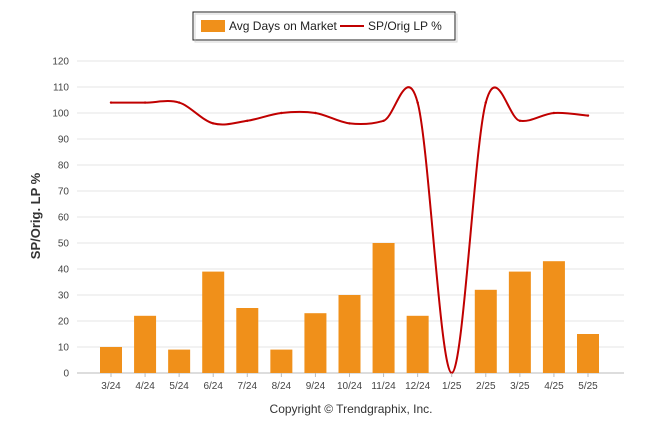 The image size is (646, 439). I want to click on legend-swatch-avg-days, so click(213, 26).